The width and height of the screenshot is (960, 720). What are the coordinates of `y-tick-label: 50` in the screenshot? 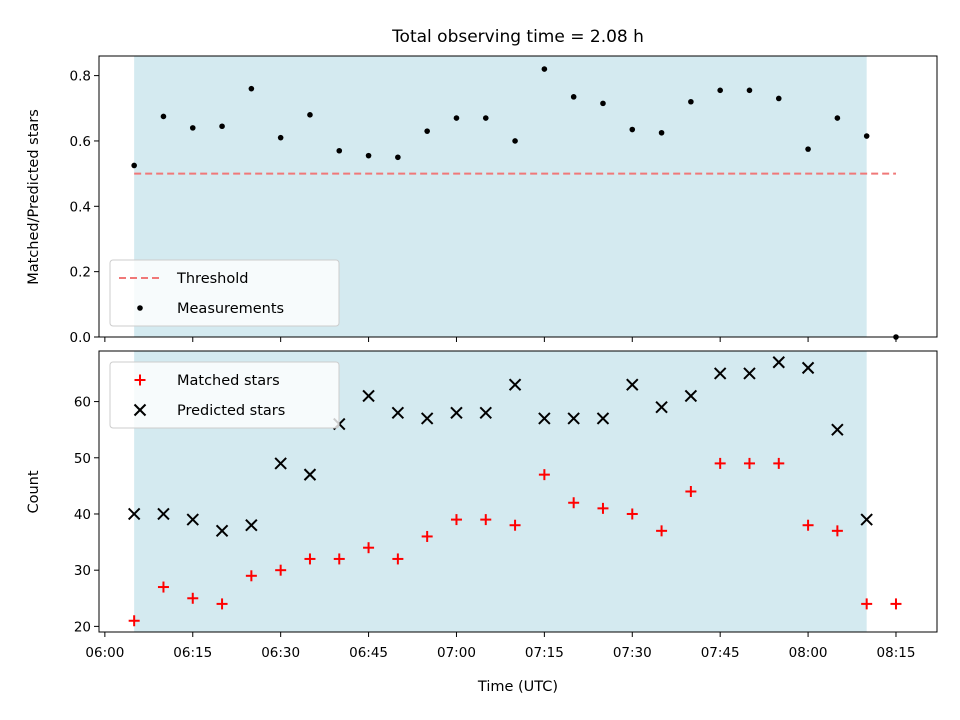 It's located at (82, 459).